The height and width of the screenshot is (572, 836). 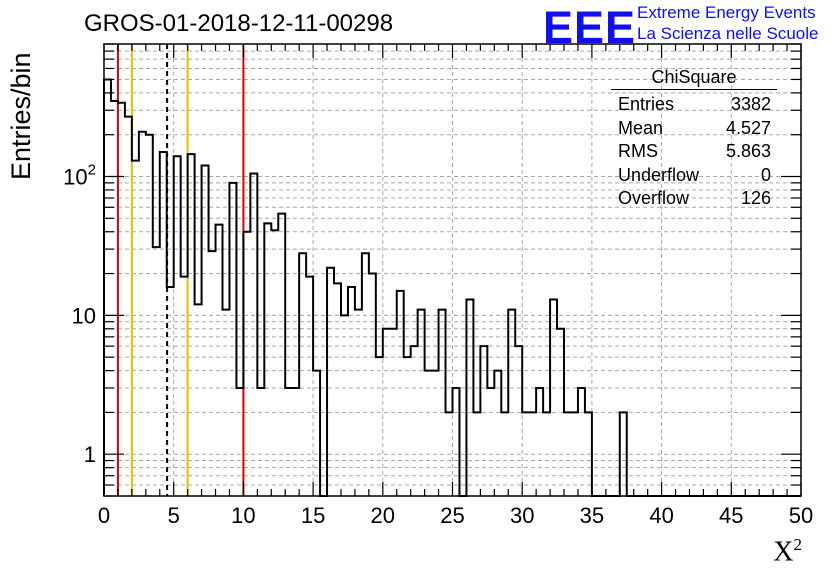 What do you see at coordinates (661, 515) in the screenshot?
I see `x-tick-label: 40` at bounding box center [661, 515].